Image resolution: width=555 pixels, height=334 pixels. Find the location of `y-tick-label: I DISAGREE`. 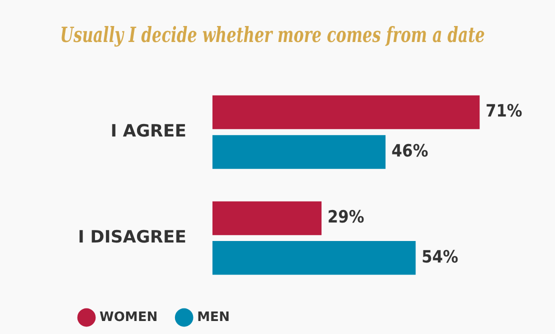

y-tick-label: I DISAGREE is located at coordinates (132, 237).